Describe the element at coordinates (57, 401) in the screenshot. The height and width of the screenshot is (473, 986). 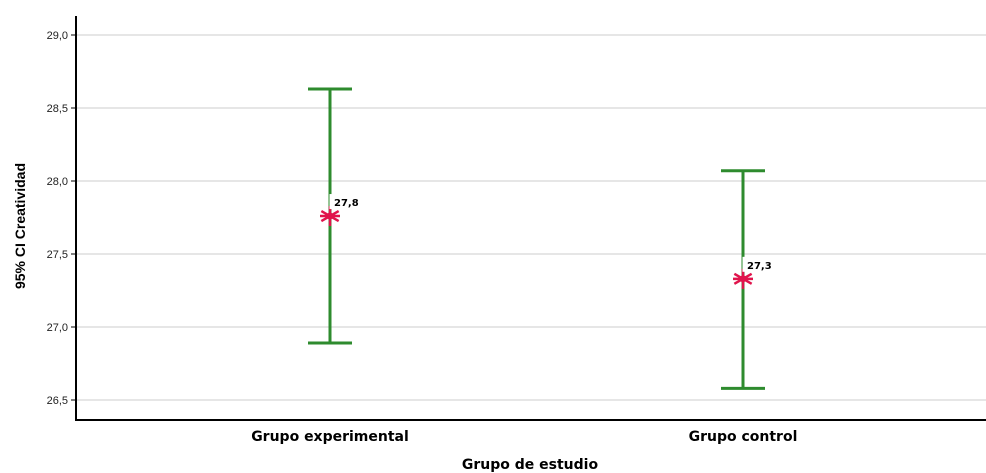
I see `y-tick-label: 26,5` at that location.